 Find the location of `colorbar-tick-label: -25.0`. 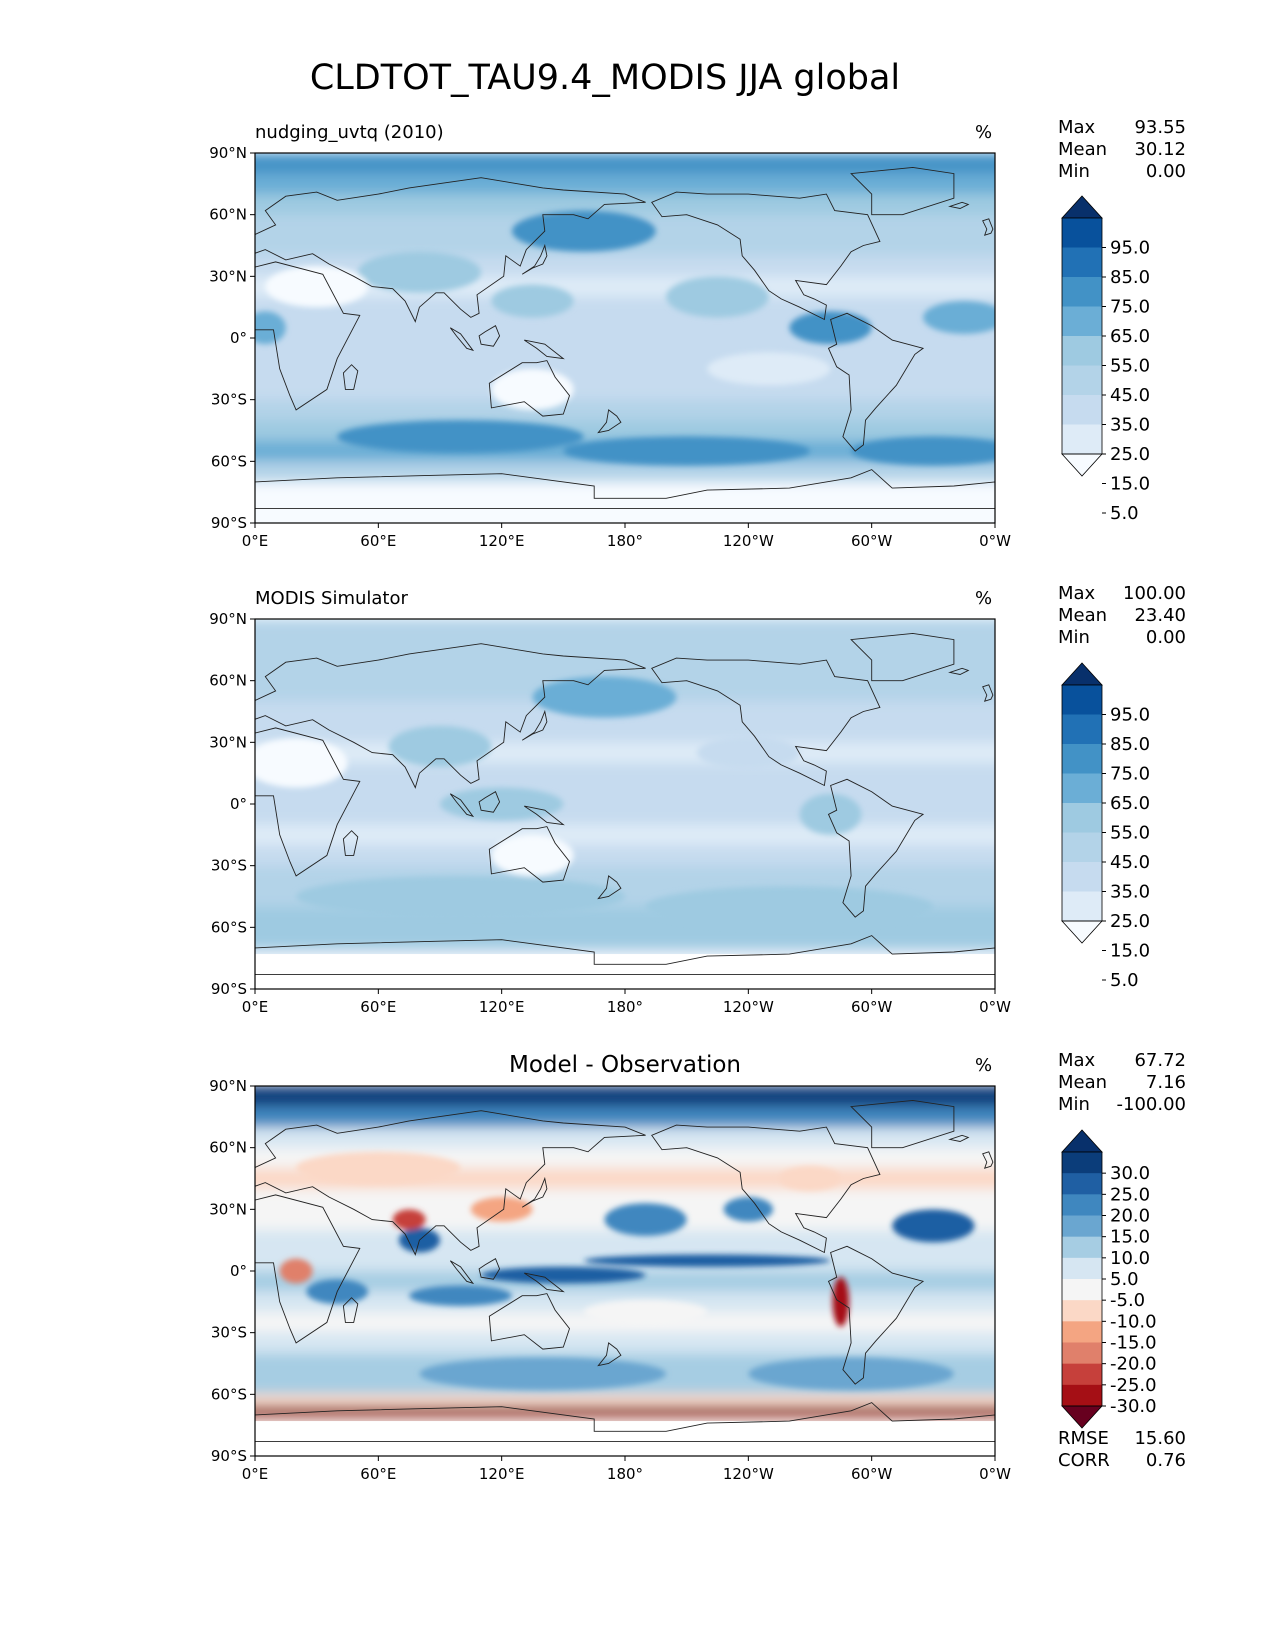

colorbar-tick-label: -25.0 is located at coordinates (1133, 1385).